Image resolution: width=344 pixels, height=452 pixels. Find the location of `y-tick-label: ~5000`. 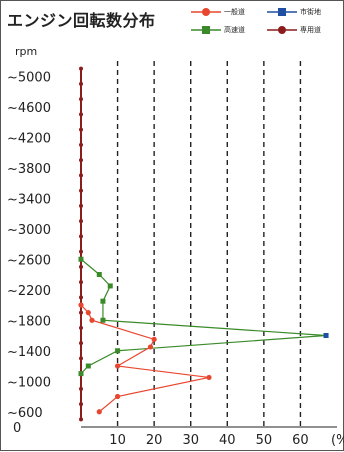

y-tick-label: ~5000 is located at coordinates (29, 77).